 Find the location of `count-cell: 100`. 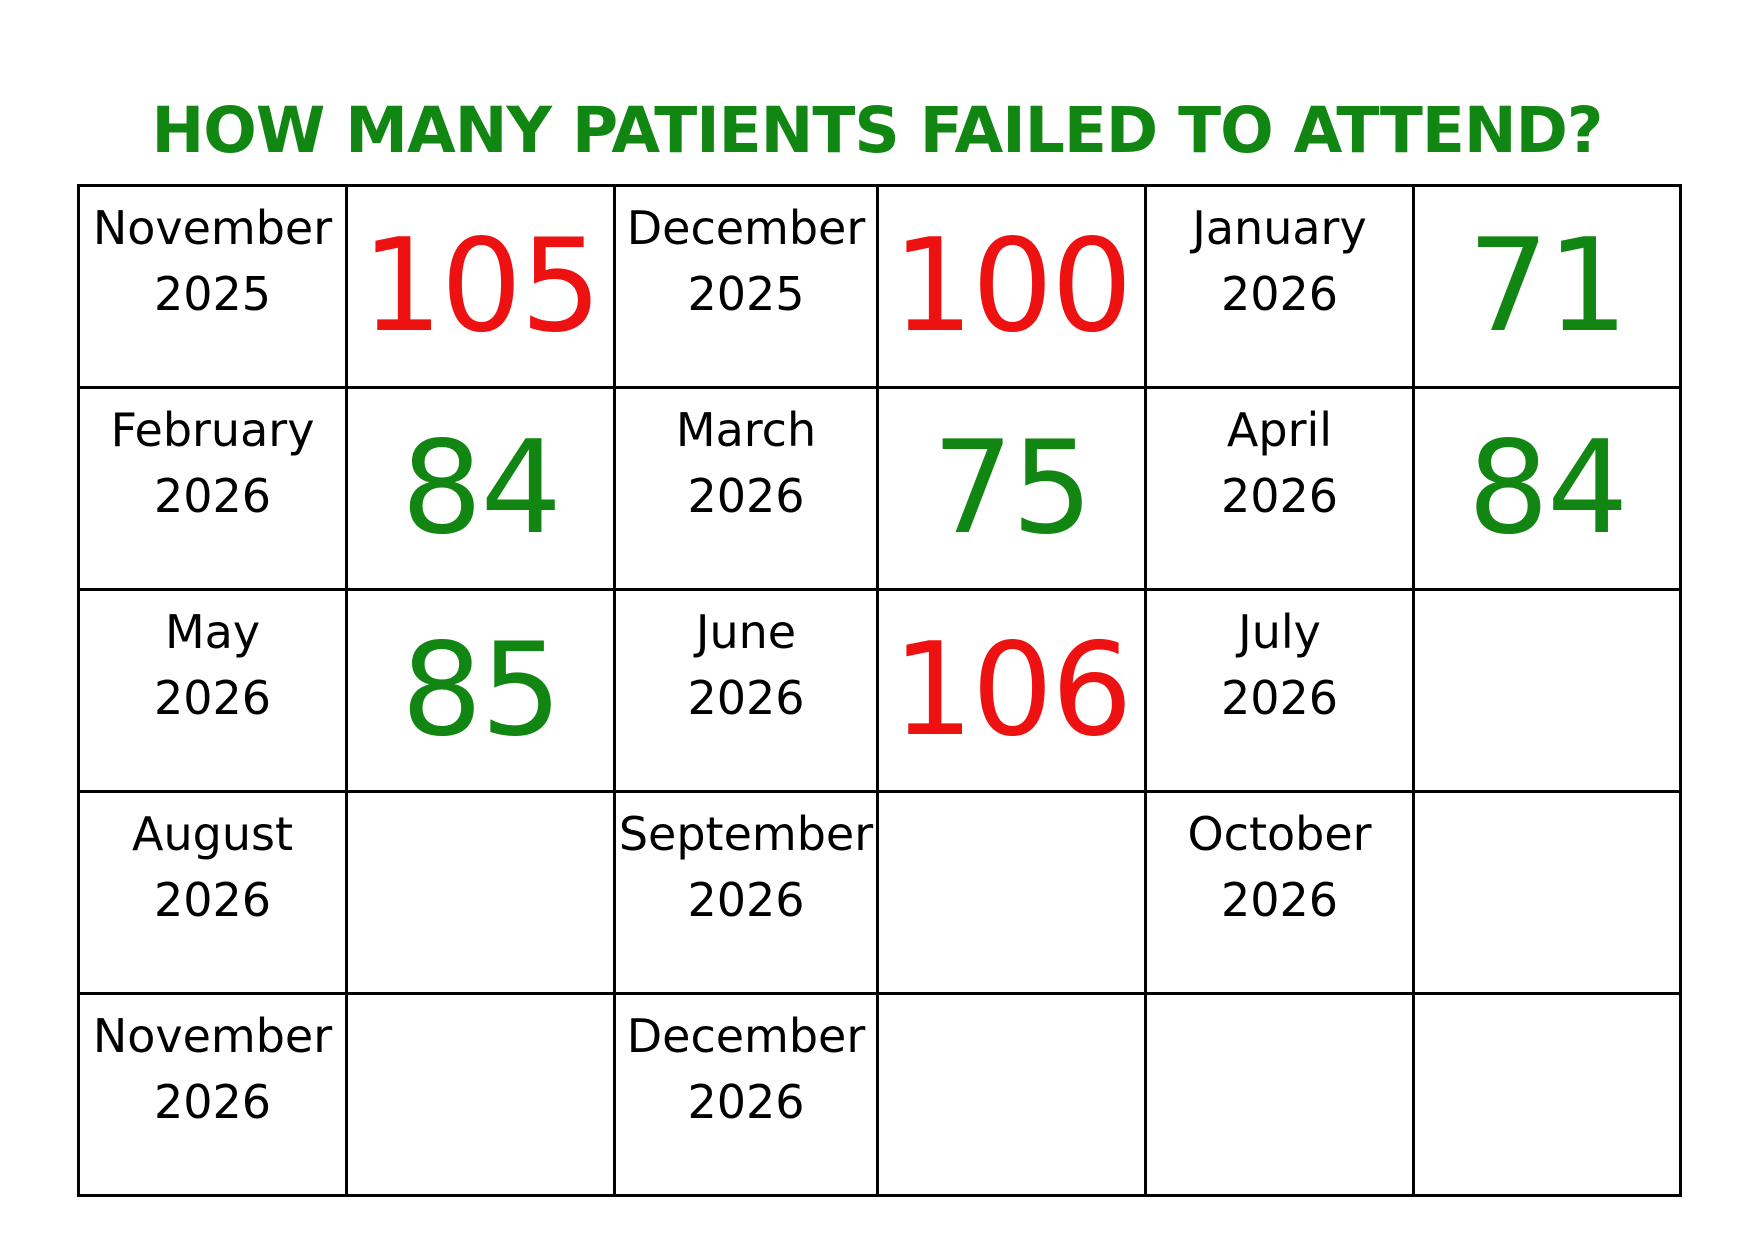

count-cell: 100 is located at coordinates (1011, 286).